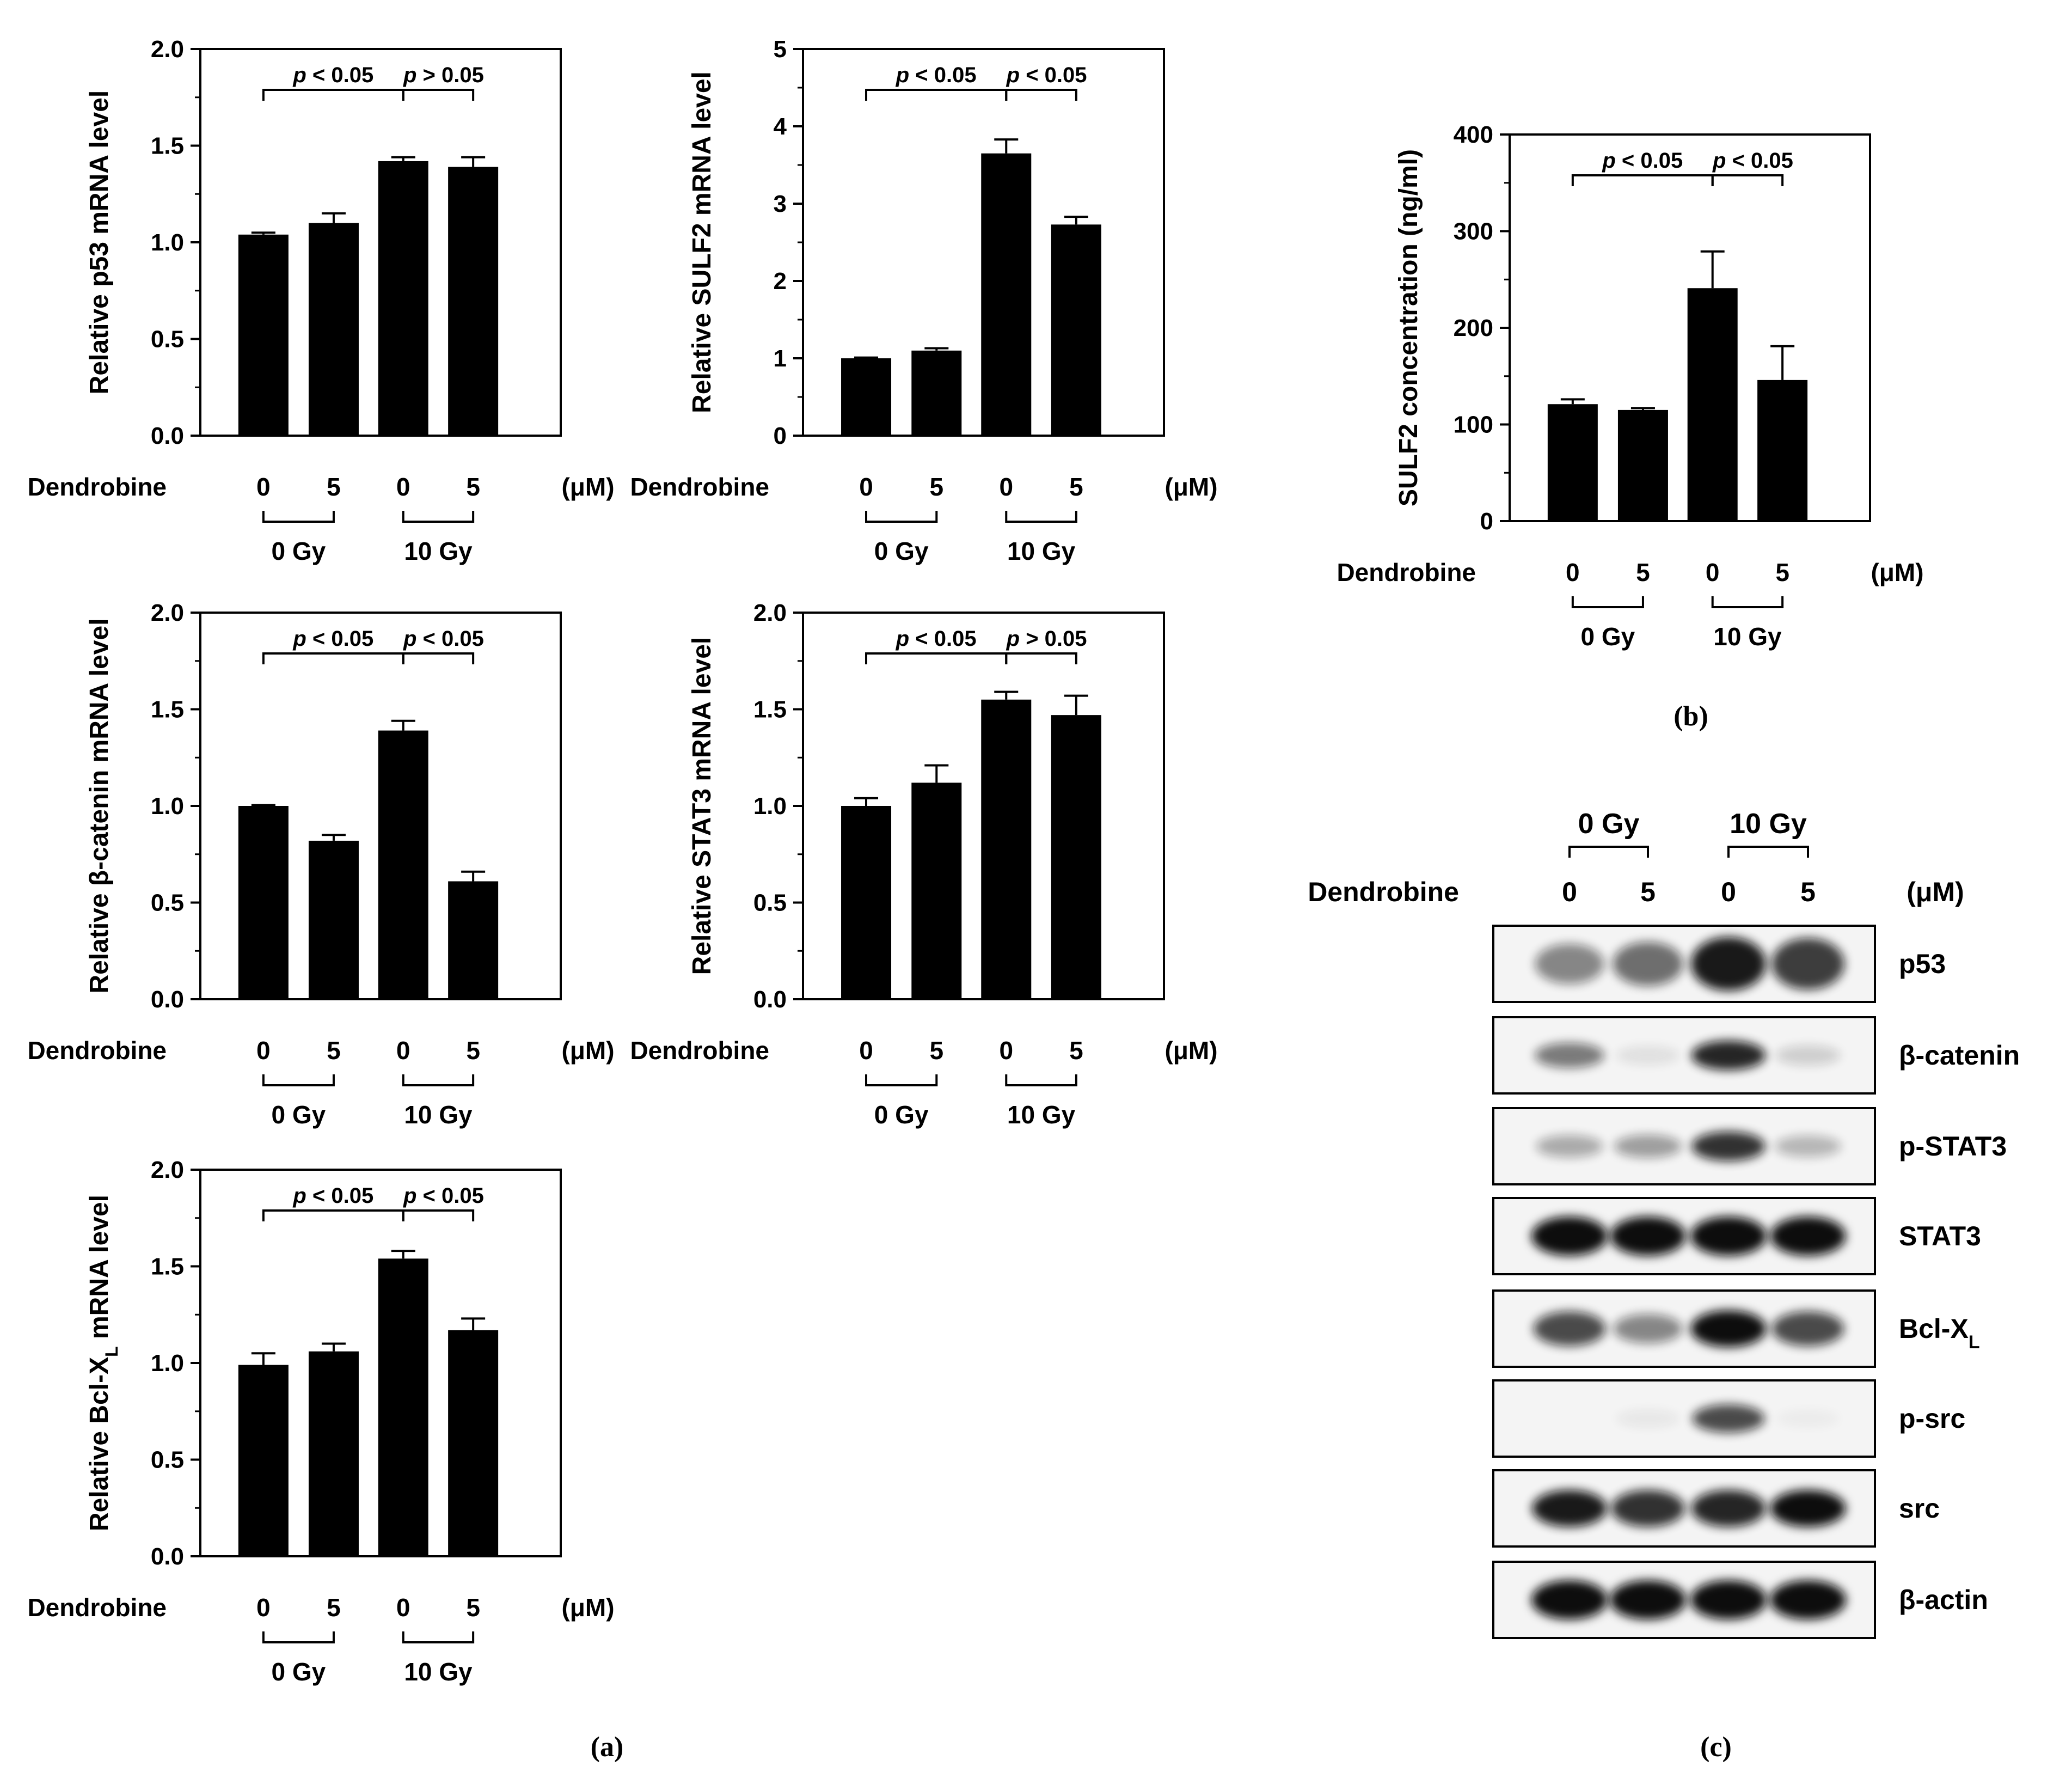 This screenshot has height=1785, width=2072. What do you see at coordinates (1808, 892) in the screenshot?
I see `wb-dose-label: 5` at bounding box center [1808, 892].